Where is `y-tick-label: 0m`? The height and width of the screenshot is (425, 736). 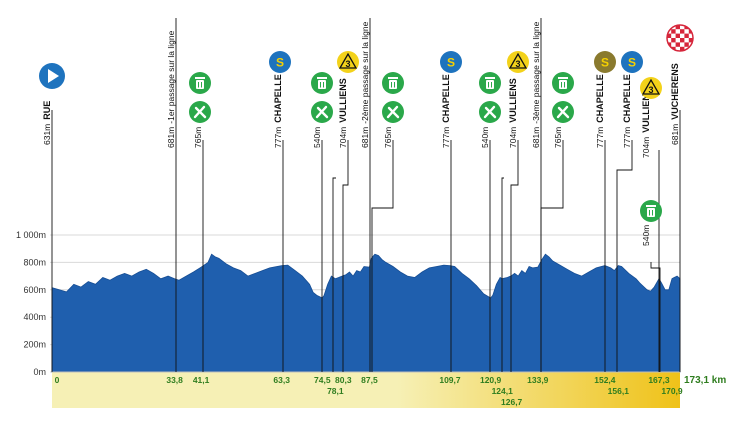 y-tick-label: 0m is located at coordinates (39, 372).